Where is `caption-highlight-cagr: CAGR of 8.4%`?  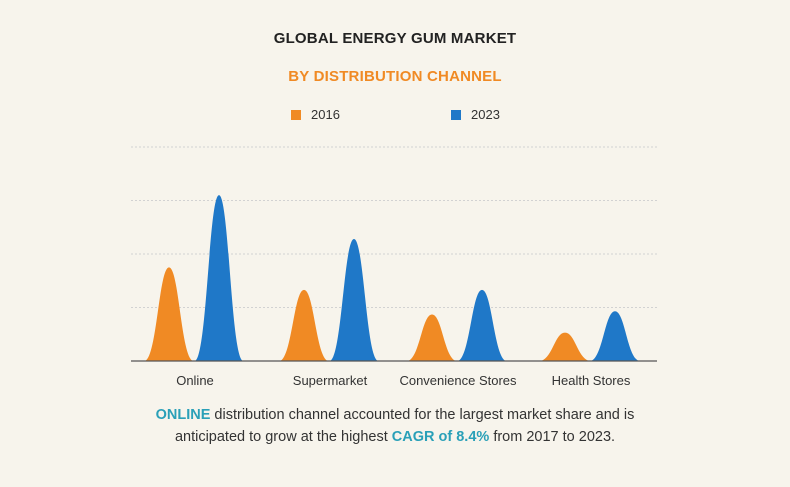
caption-highlight-cagr: CAGR of 8.4% is located at coordinates (440, 437).